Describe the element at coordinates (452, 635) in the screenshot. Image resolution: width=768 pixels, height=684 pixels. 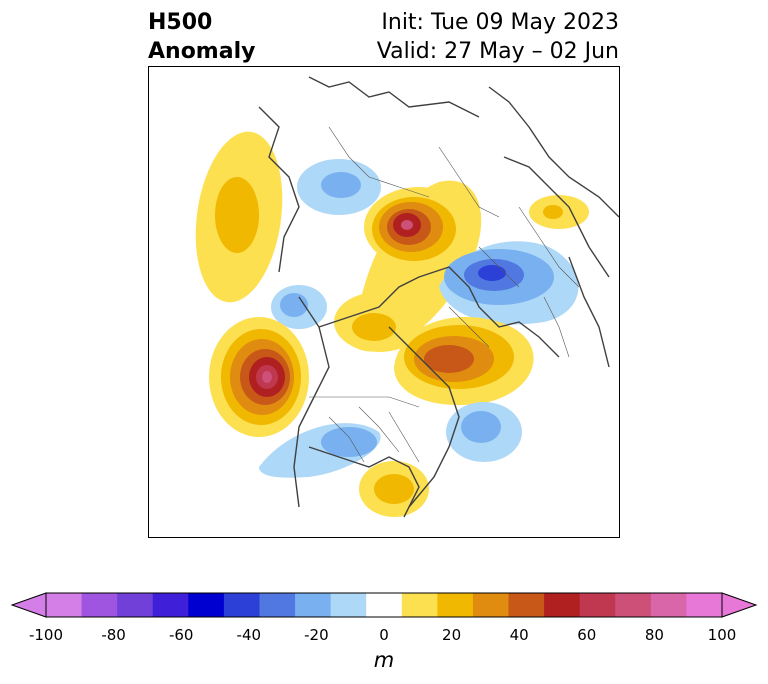
I see `colorbar-tick-label: 20` at that location.